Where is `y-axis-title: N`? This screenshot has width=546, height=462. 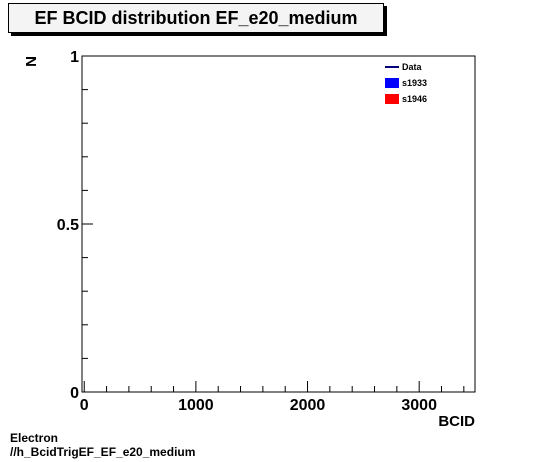
y-axis-title: N is located at coordinates (31, 61).